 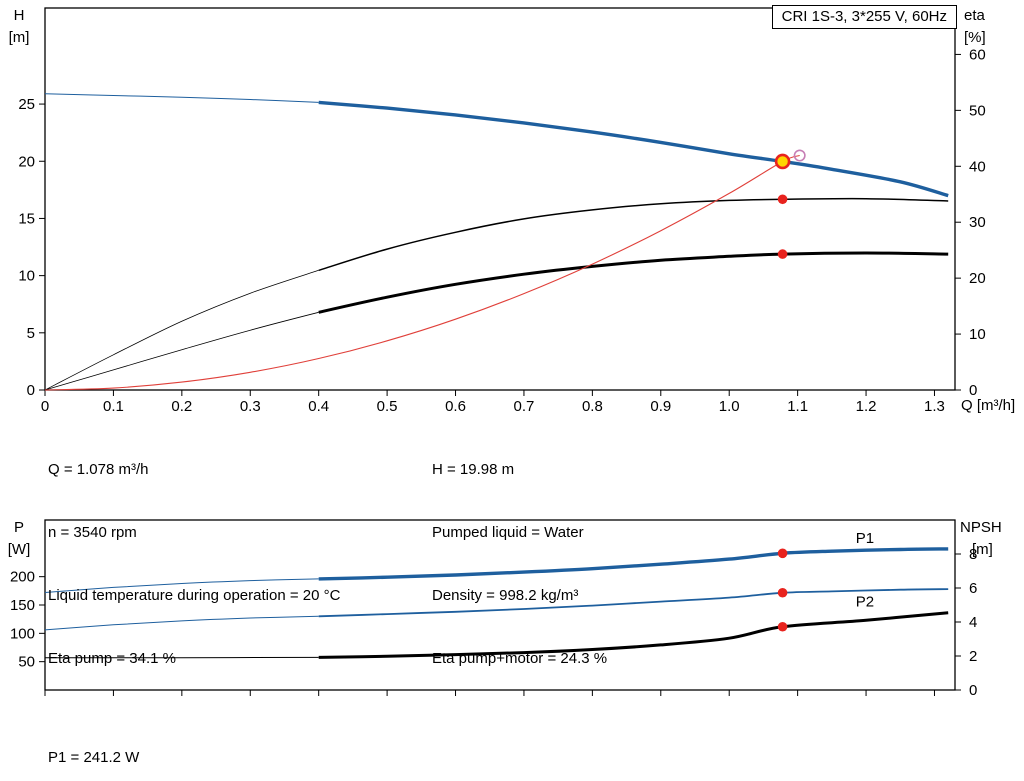 I want to click on y-right-tick-label: 10, so click(x=977, y=334).